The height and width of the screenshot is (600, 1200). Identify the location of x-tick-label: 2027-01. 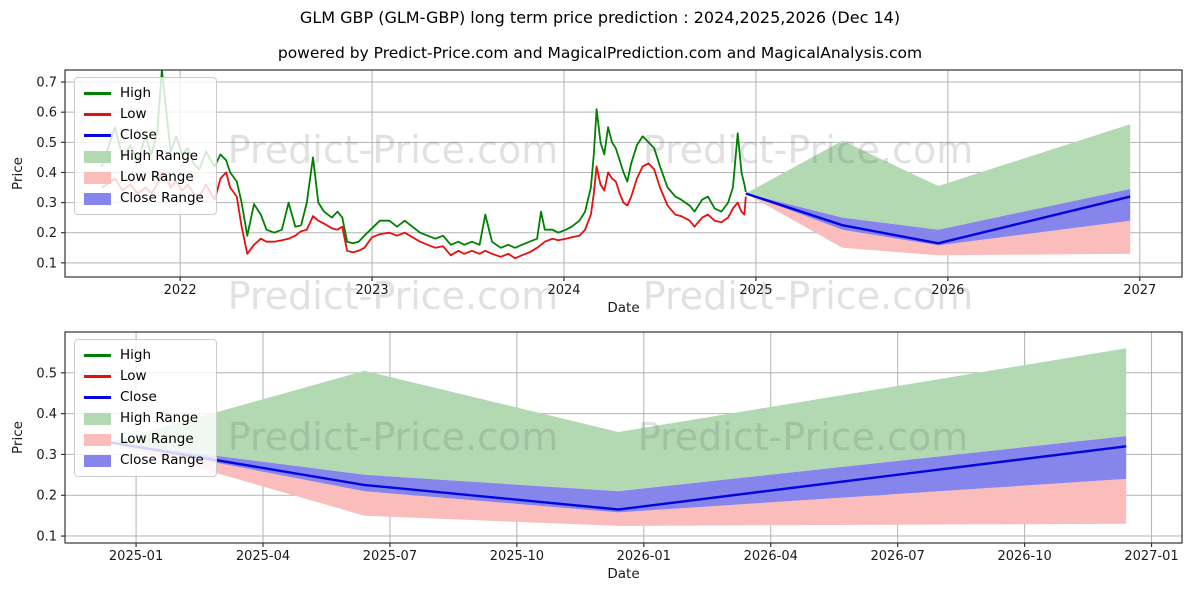
(1151, 556).